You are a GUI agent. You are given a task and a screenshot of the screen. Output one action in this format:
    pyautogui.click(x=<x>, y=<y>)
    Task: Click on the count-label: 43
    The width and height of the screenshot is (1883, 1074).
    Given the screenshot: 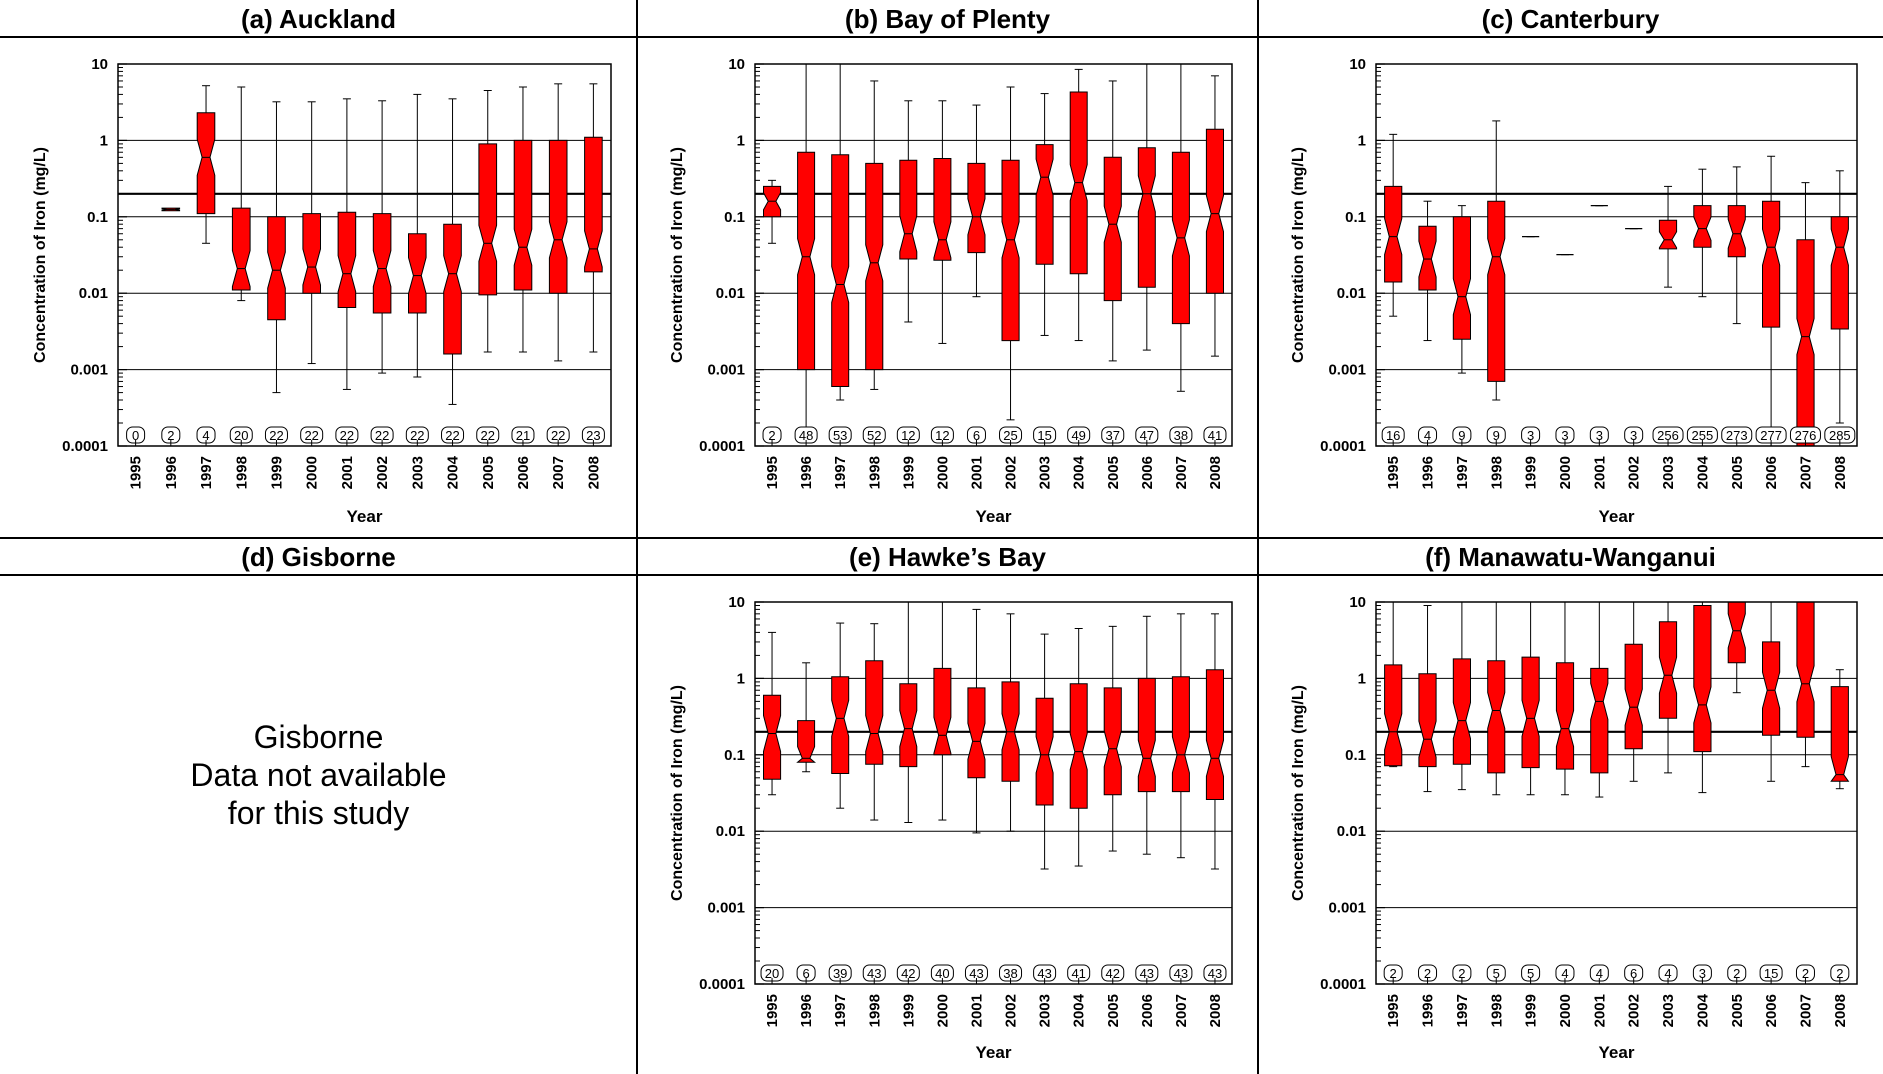 What is the action you would take?
    pyautogui.click(x=1181, y=973)
    